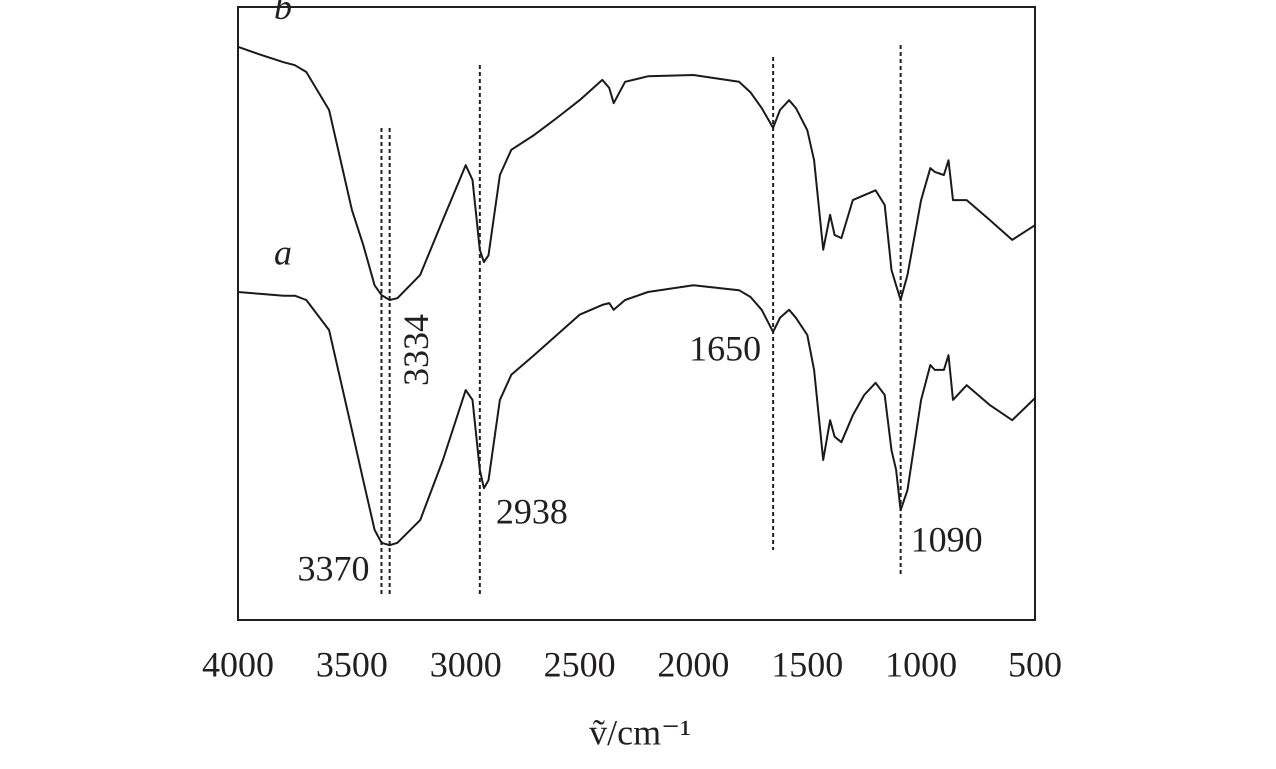 This screenshot has height=769, width=1276. What do you see at coordinates (640, 732) in the screenshot?
I see `x-axis-label: ṽ/cm⁻¹` at bounding box center [640, 732].